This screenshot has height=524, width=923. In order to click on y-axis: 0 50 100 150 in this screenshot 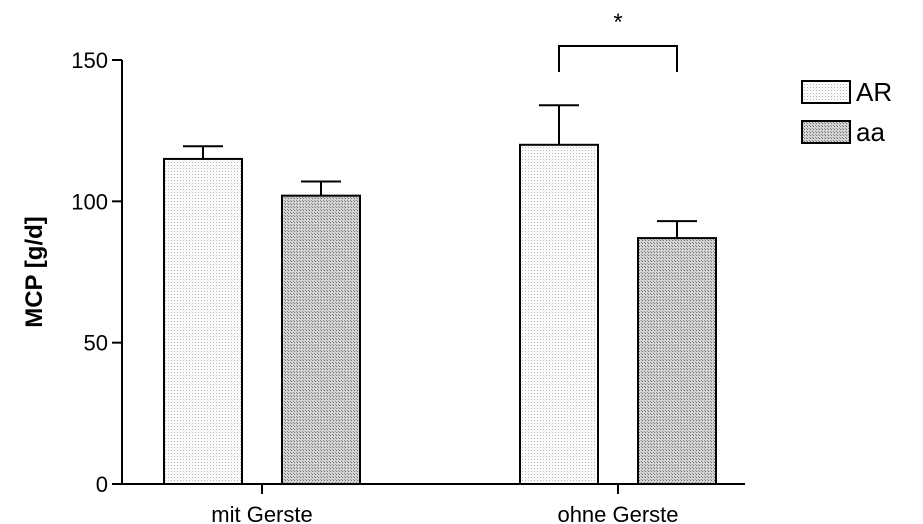, I will do `click(97, 272)`.